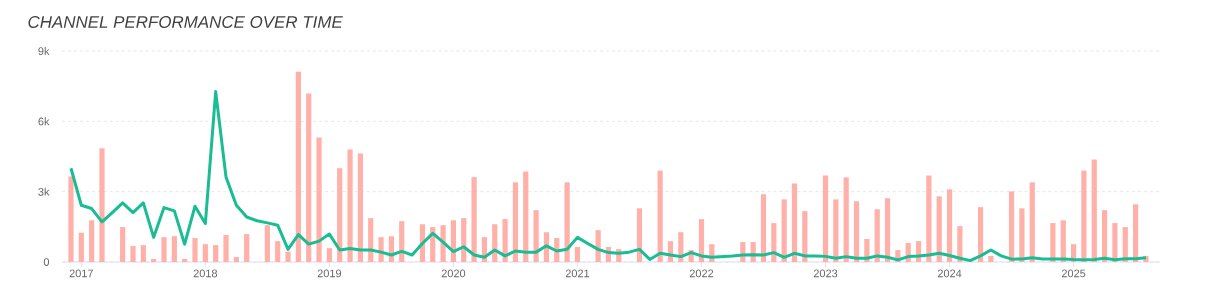 Image resolution: width=1218 pixels, height=293 pixels. I want to click on x-tick-label: 2025, so click(1073, 273).